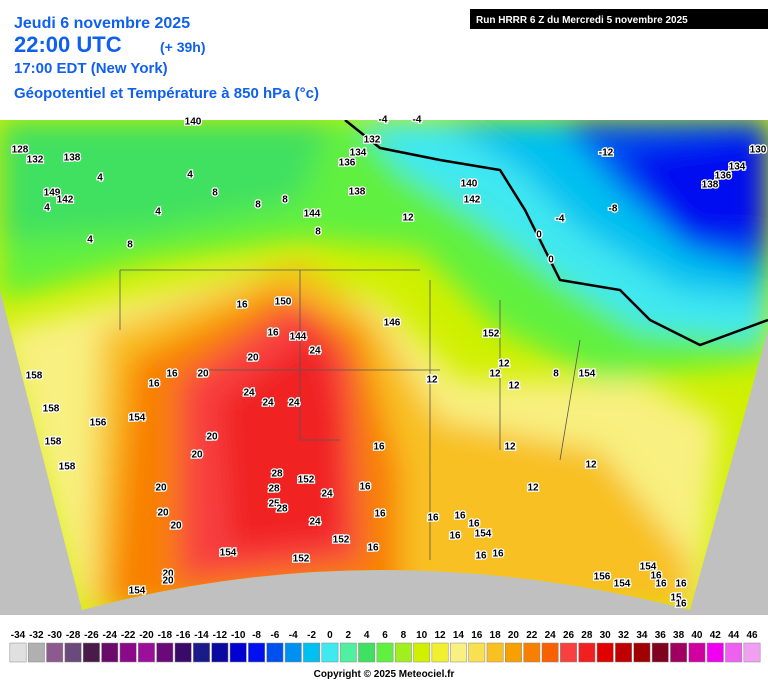  Describe the element at coordinates (606, 153) in the screenshot. I see `contour-label: -12` at that location.